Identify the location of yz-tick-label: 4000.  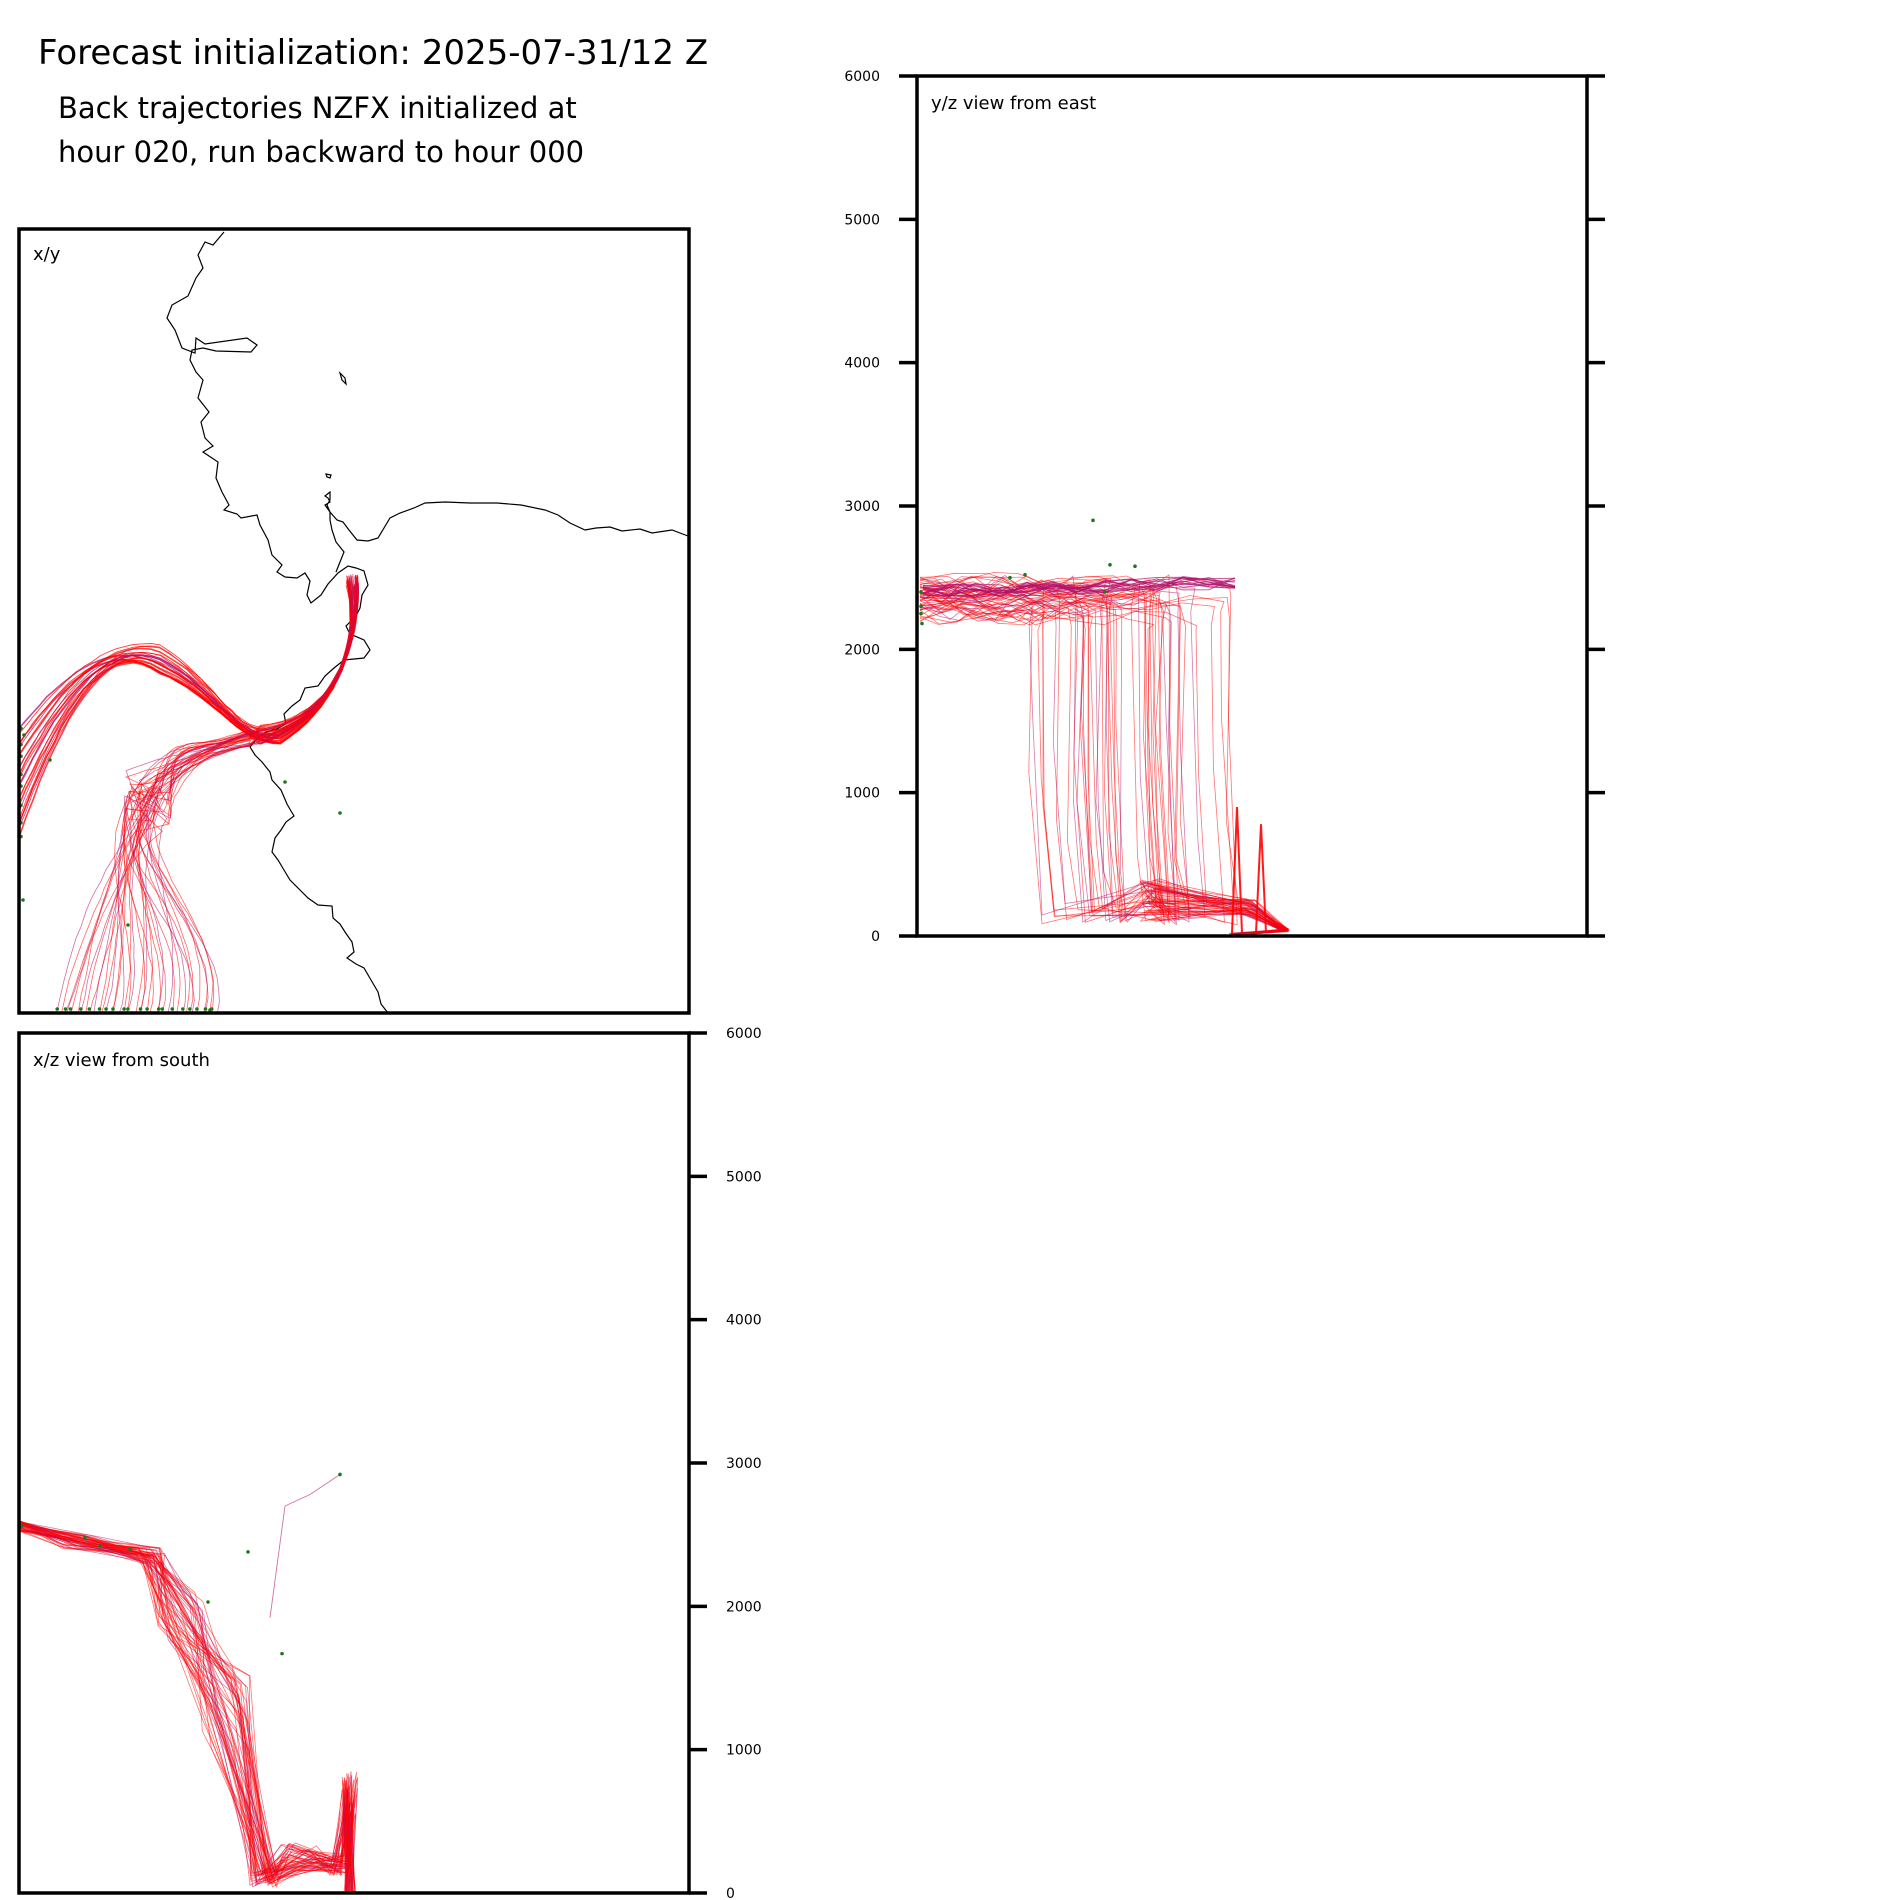
(862, 364).